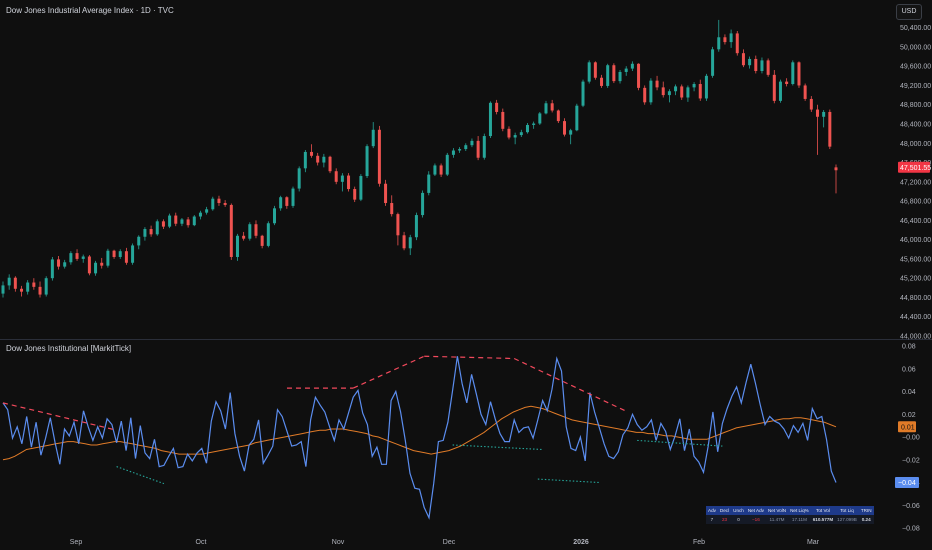 The image size is (932, 550). I want to click on currency-button: USD, so click(909, 12).